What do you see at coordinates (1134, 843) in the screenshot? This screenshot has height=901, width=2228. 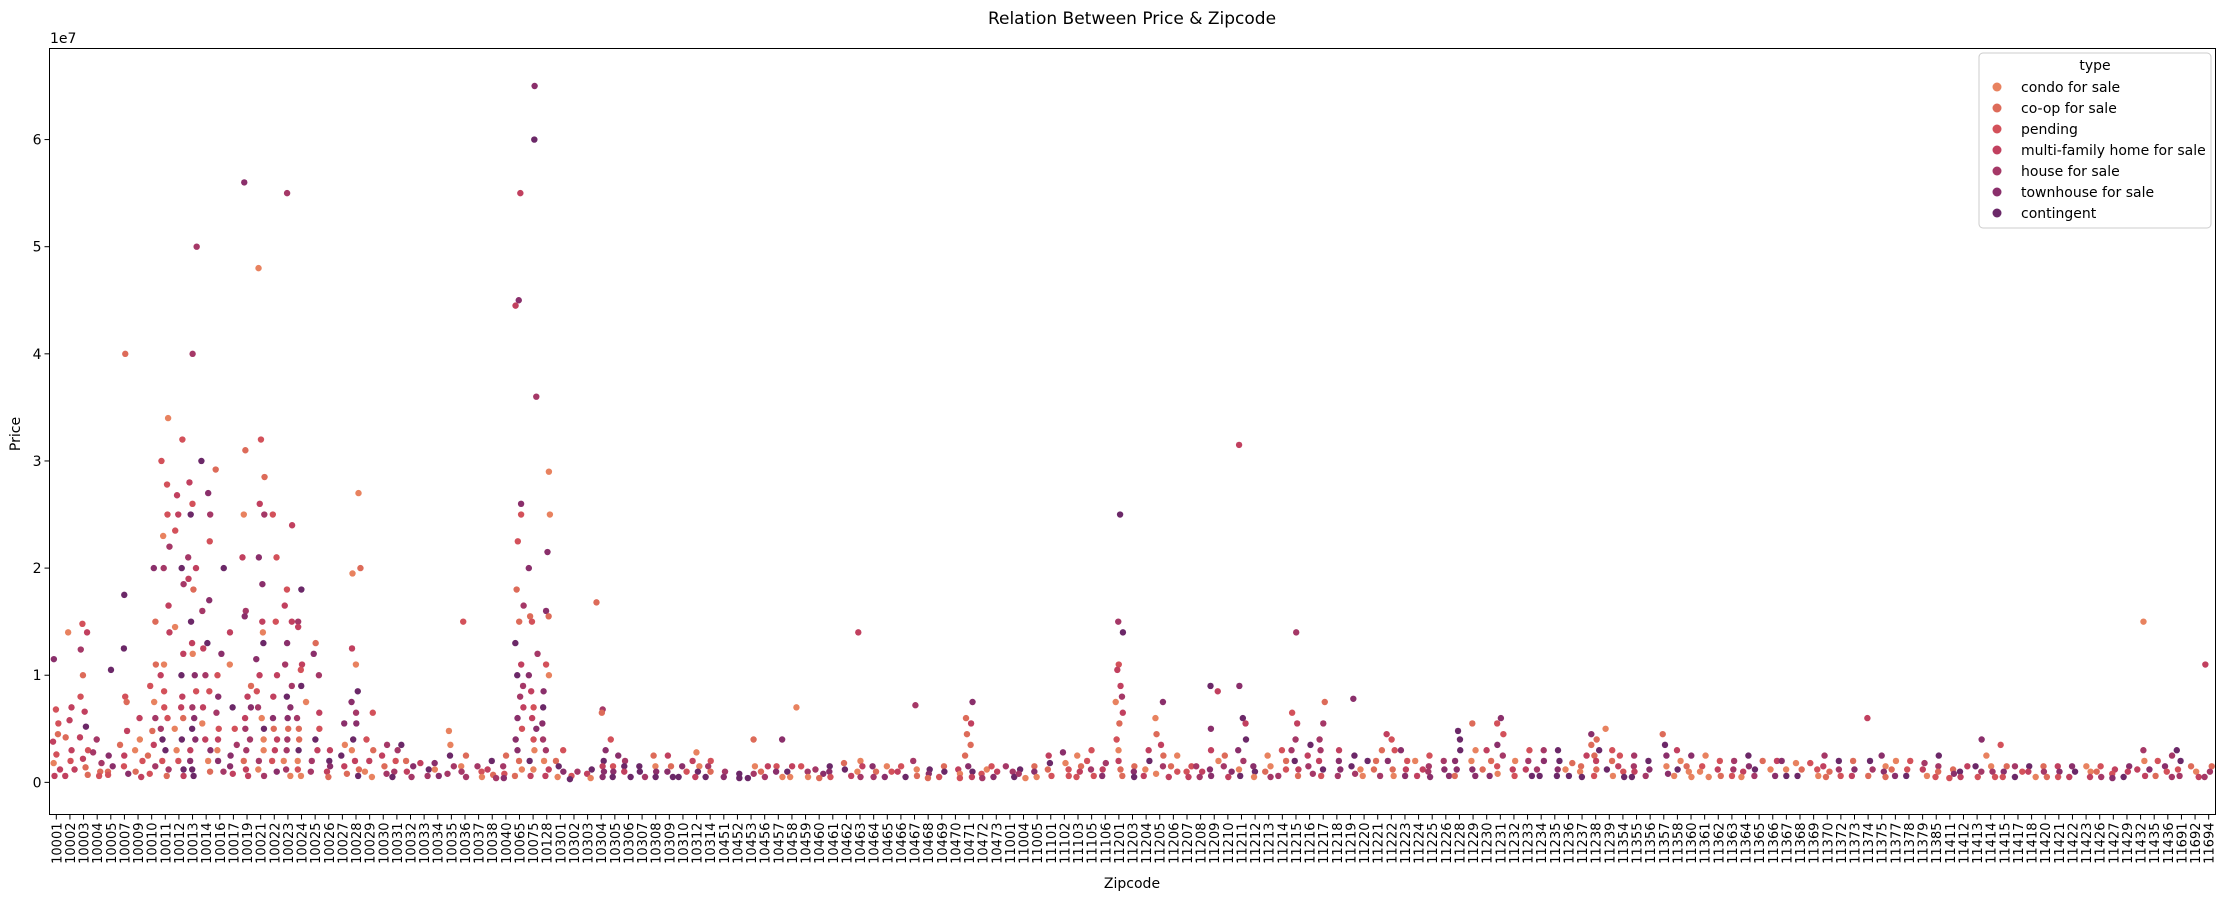 I see `x-tick-label: 11203` at bounding box center [1134, 843].